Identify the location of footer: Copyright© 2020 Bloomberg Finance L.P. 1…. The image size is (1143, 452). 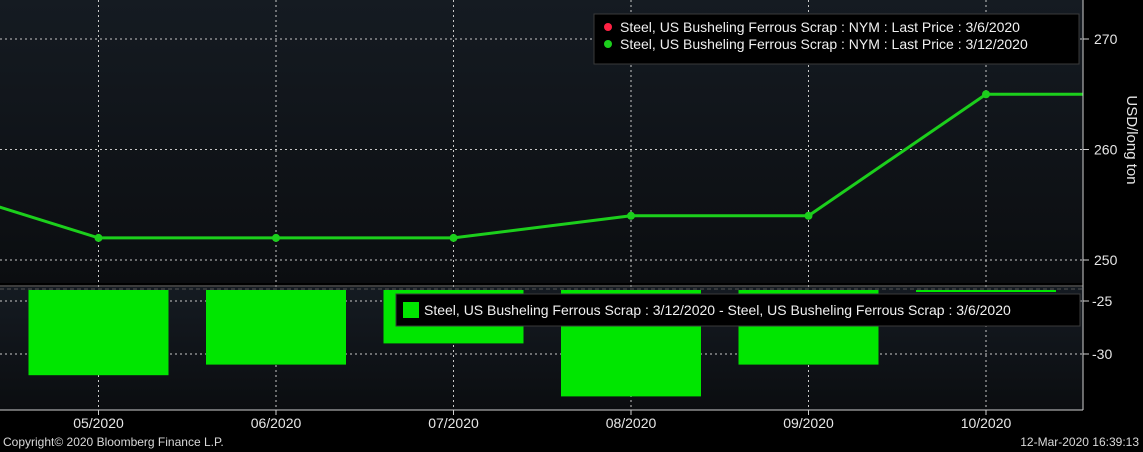
(571, 442).